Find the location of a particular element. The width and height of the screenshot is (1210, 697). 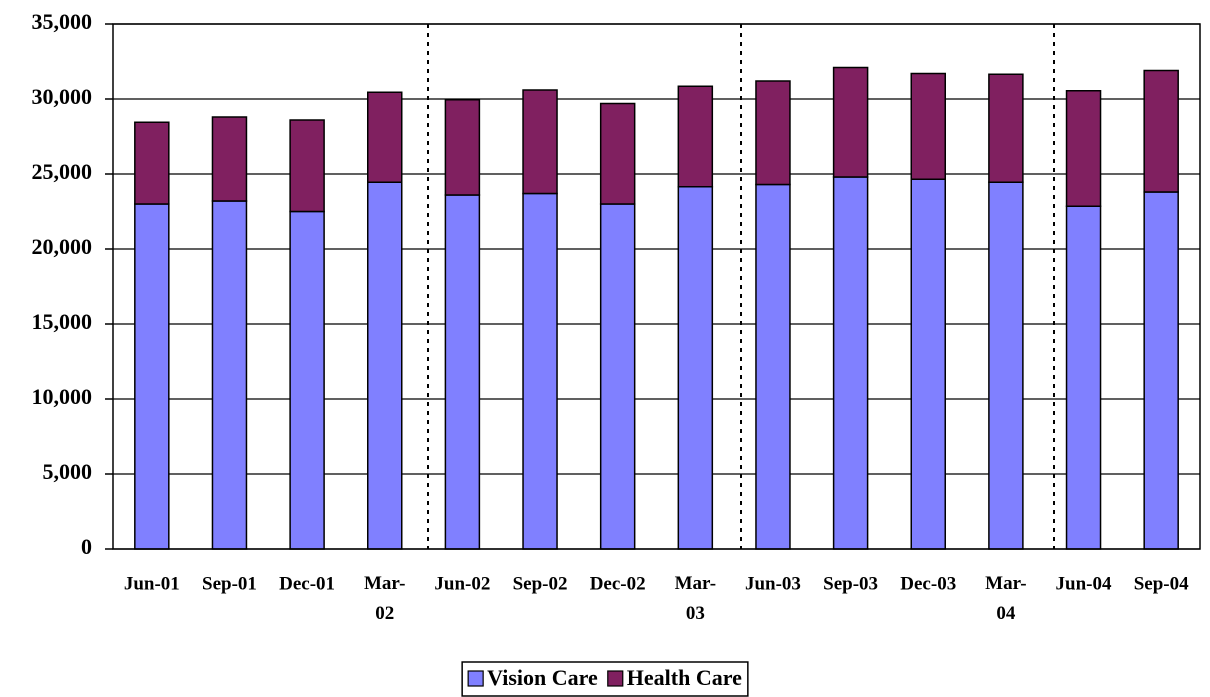

y-tick-label: 15,000 is located at coordinates (62, 321).